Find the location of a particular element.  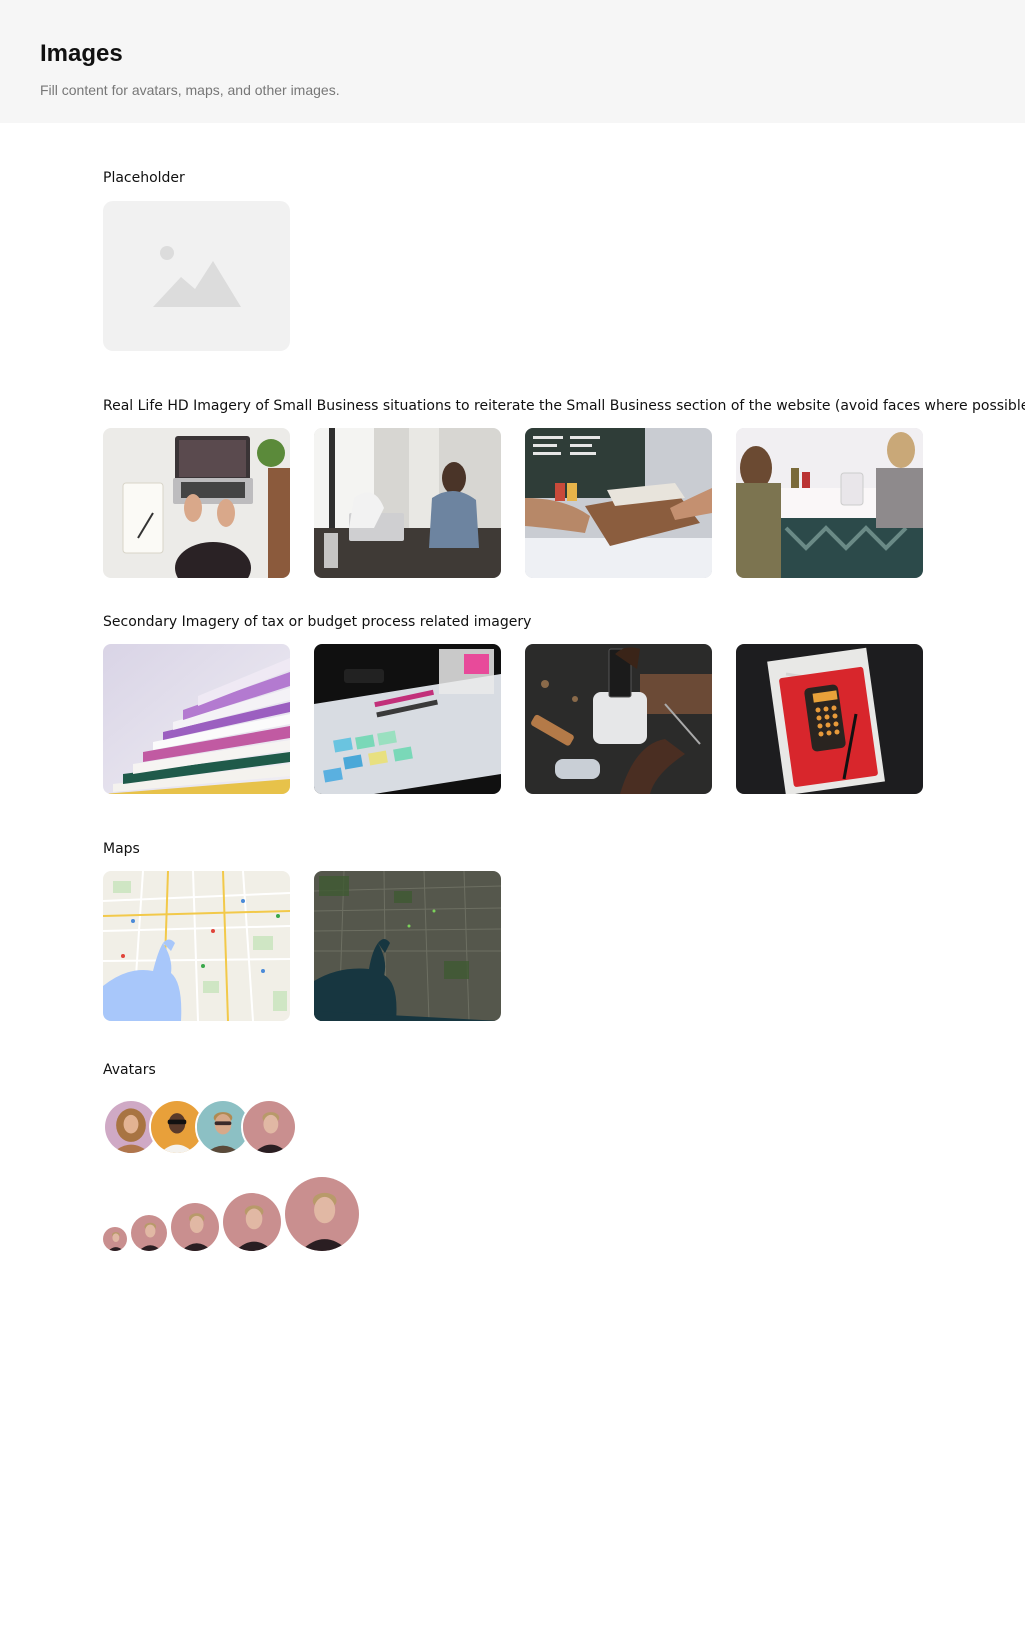

tax-photo-calculator is located at coordinates (829, 719).